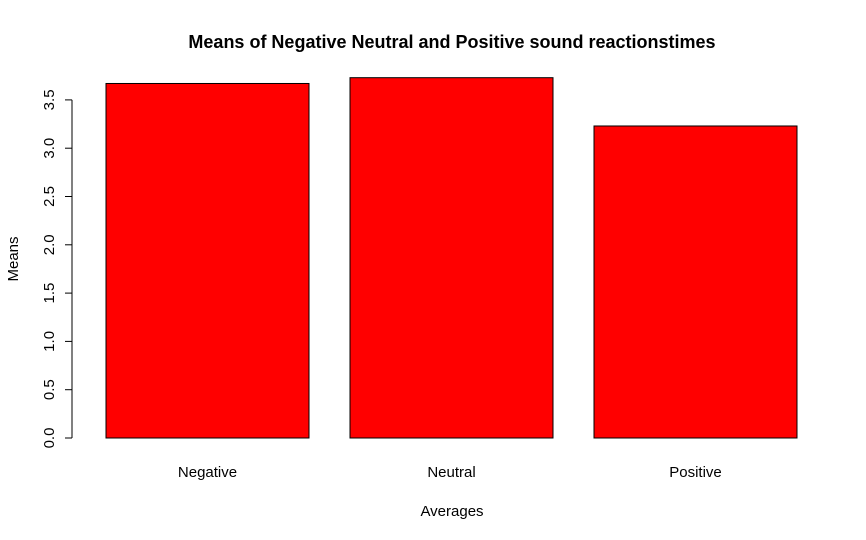  Describe the element at coordinates (695, 282) in the screenshot. I see `bar-positive` at that location.